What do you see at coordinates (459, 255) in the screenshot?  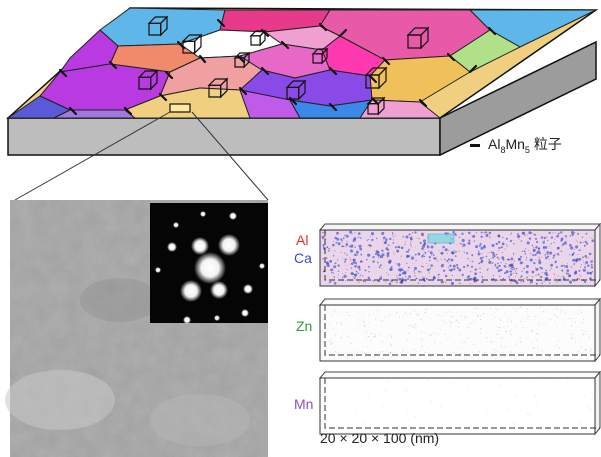 I see `element-map-al-ca` at bounding box center [459, 255].